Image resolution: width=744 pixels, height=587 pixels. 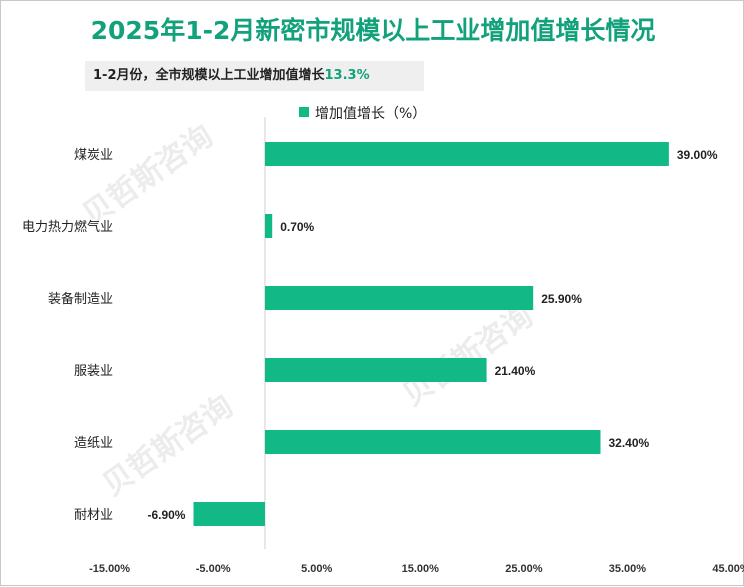 What do you see at coordinates (697, 155) in the screenshot?
I see `value-label: 39.00%` at bounding box center [697, 155].